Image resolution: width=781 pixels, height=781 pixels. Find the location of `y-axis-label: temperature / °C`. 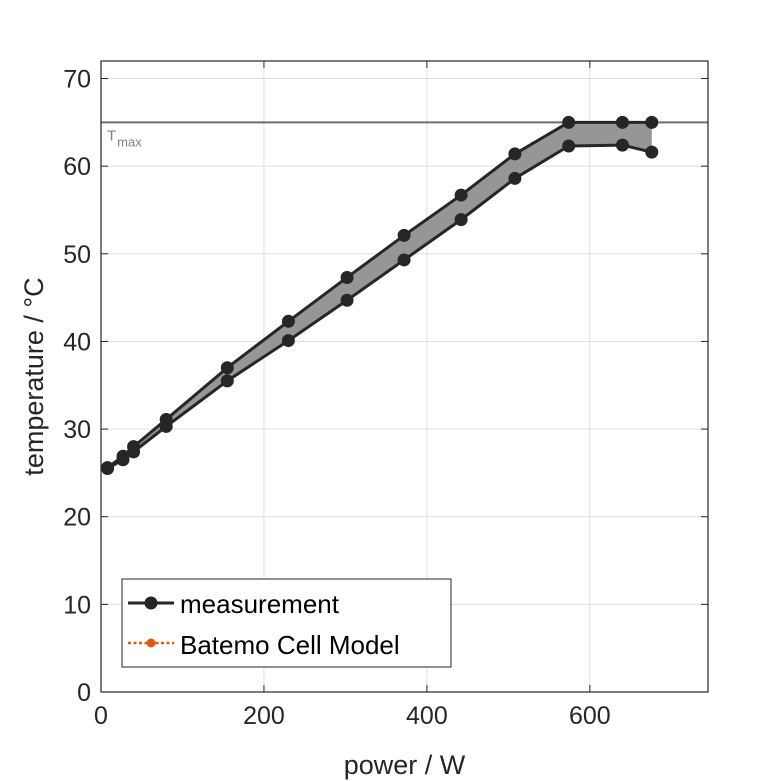

y-axis-label: temperature / °C is located at coordinates (34, 376).